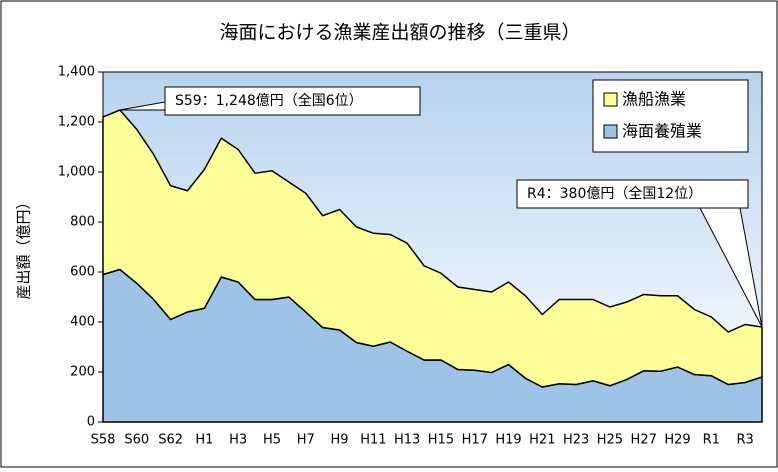  What do you see at coordinates (82, 372) in the screenshot?
I see `y-tick-label: 200` at bounding box center [82, 372].